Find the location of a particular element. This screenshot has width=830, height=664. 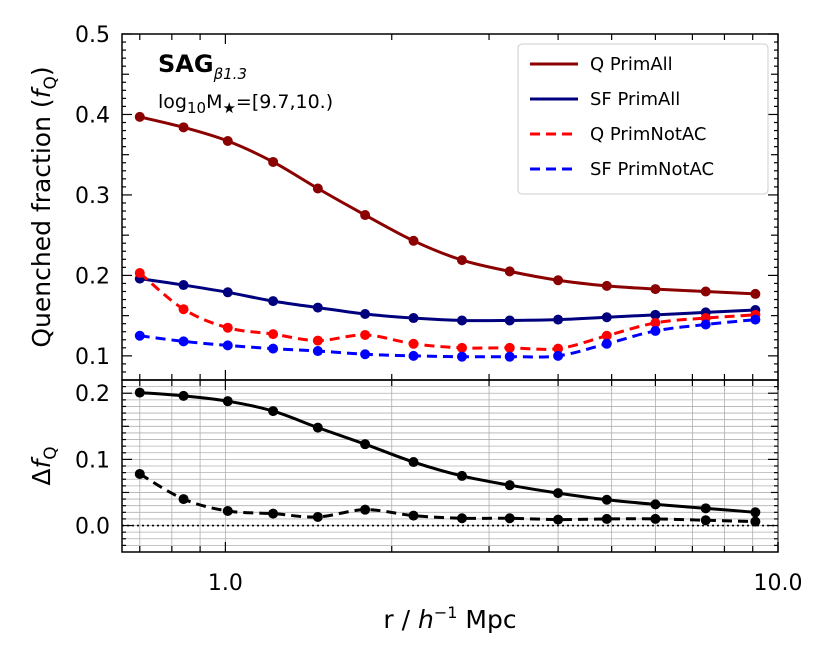

mass-range-label: log10M★=[9.7,10.) is located at coordinates (245, 104).